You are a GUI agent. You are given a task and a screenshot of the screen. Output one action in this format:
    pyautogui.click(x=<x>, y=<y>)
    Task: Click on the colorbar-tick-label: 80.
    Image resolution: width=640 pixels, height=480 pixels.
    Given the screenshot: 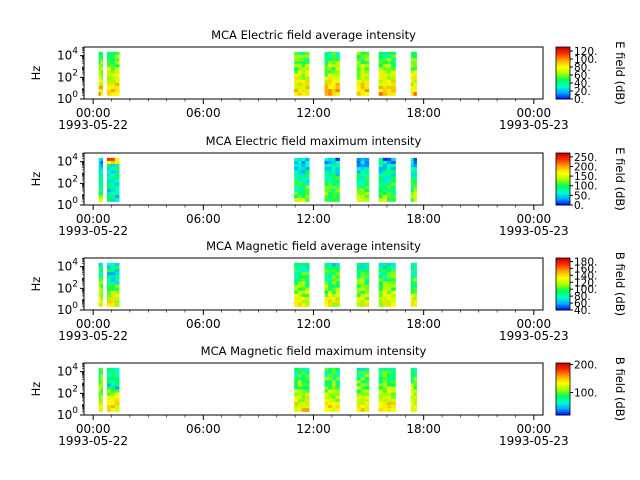 What is the action you would take?
    pyautogui.click(x=582, y=68)
    